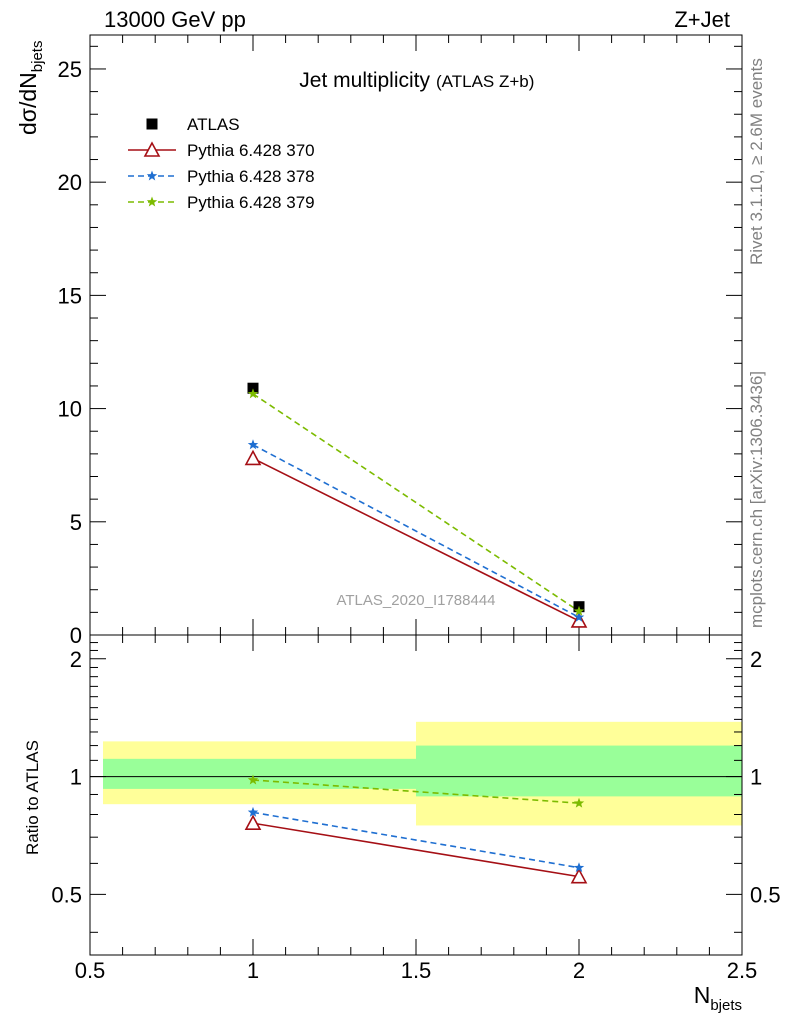 This screenshot has width=786, height=1024. Describe the element at coordinates (702, 19) in the screenshot. I see `header-process: Z+Jet` at that location.